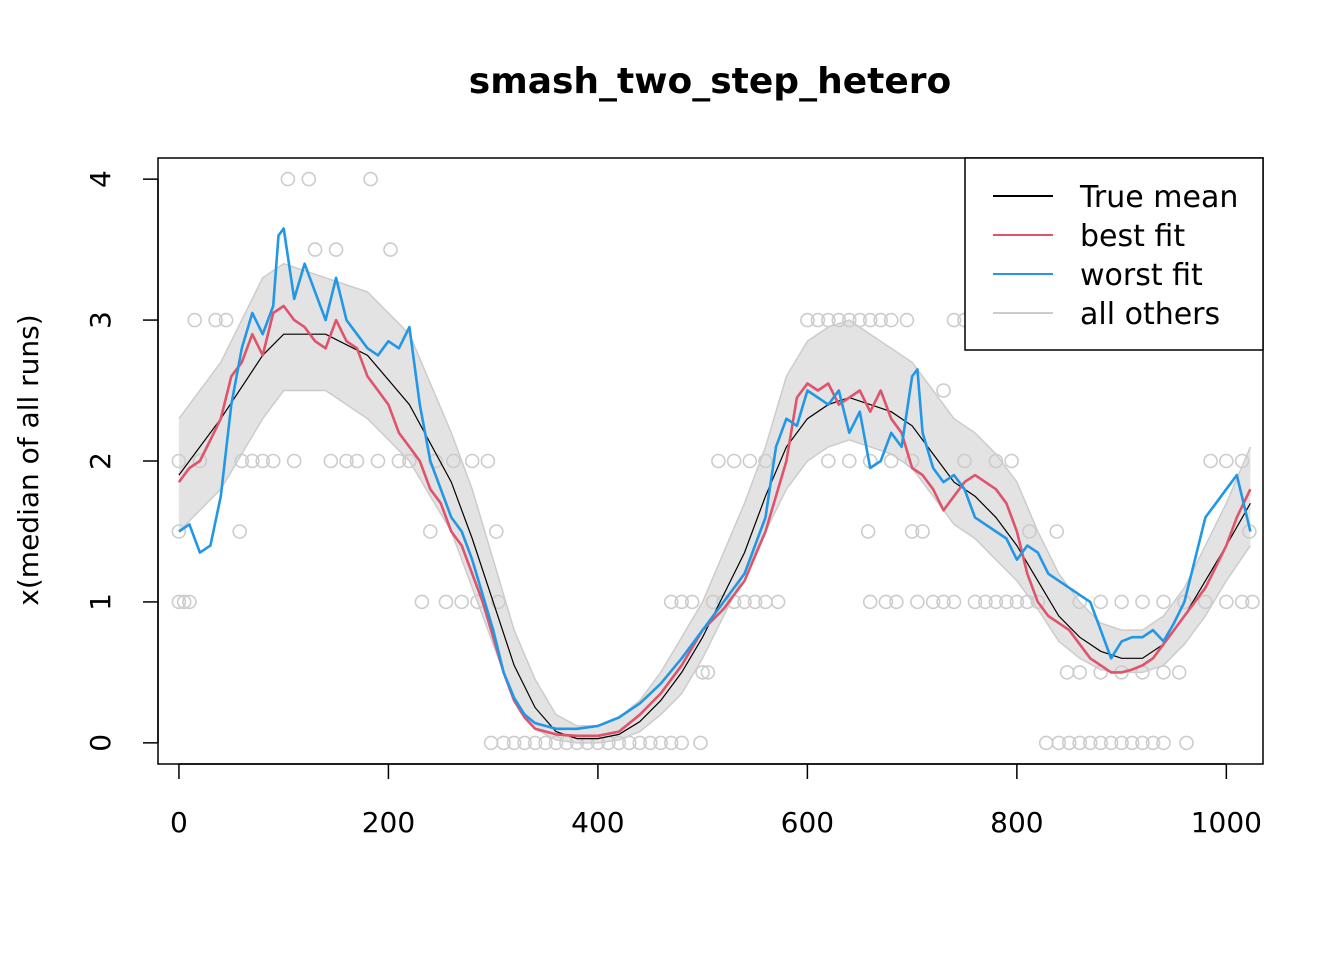 The image size is (1344, 960). I want to click on x-tick-label: 0, so click(179, 822).